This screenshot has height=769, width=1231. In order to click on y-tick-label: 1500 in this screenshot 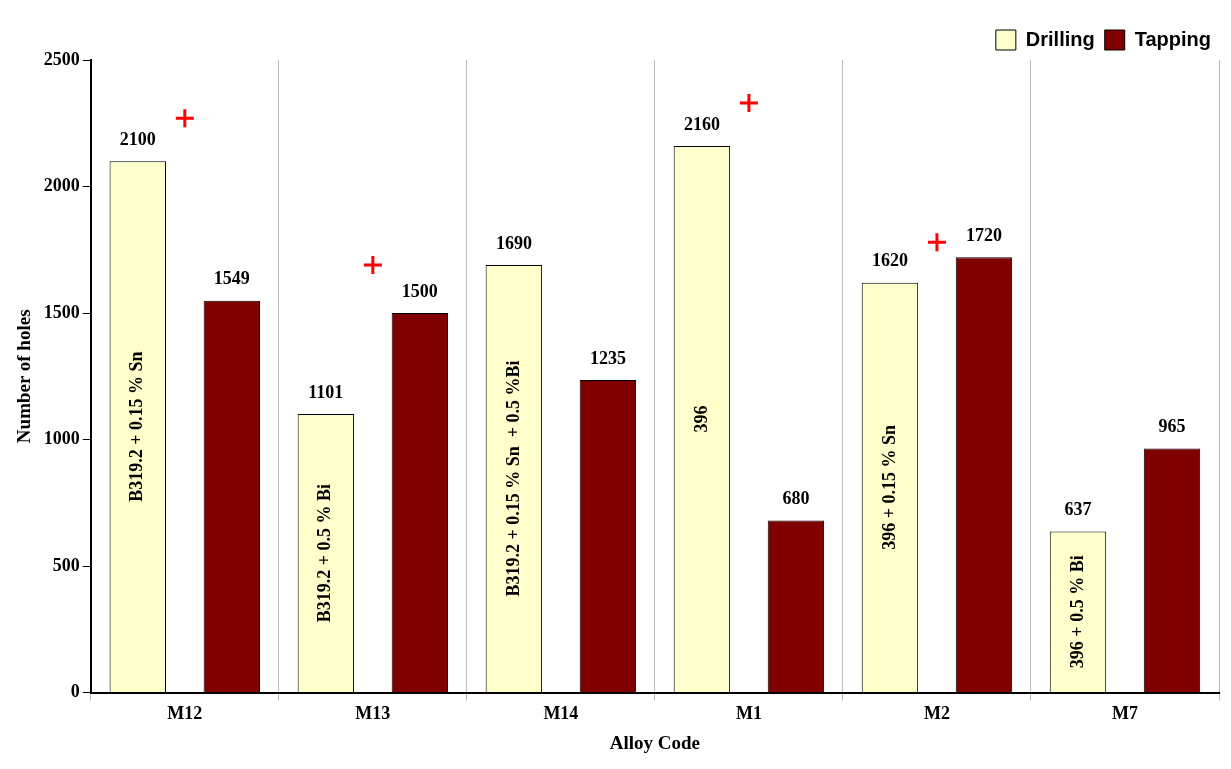, I will do `click(61, 311)`.